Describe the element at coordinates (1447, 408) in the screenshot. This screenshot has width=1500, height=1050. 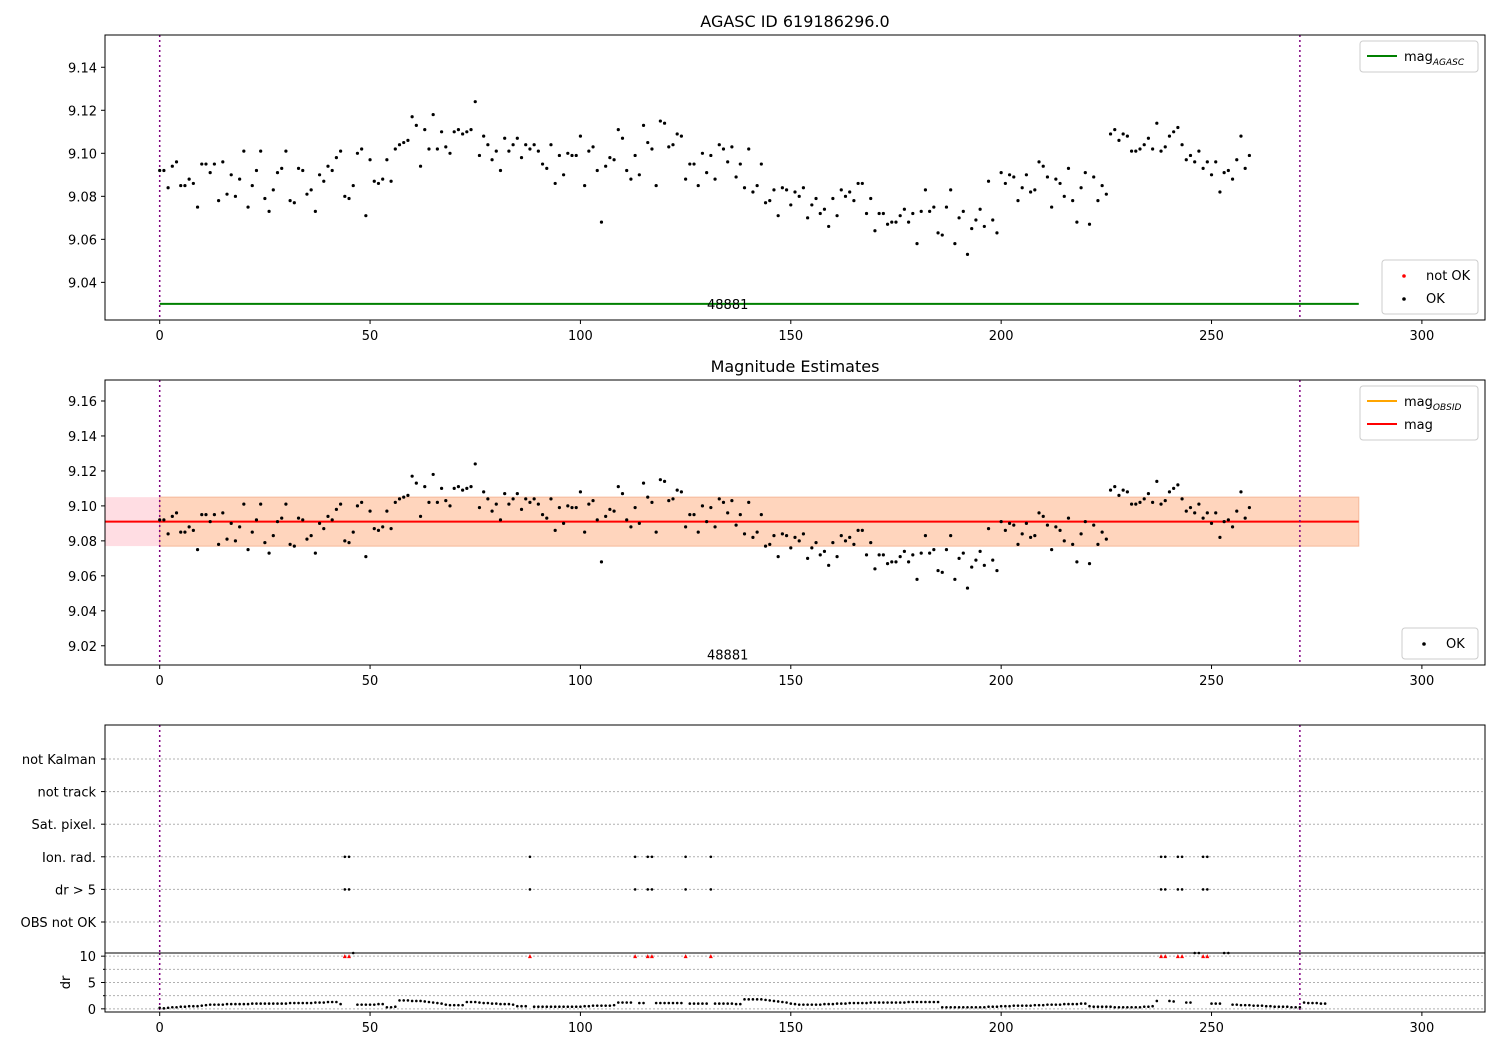
I see `legend-label-subscript: OBSID` at that location.